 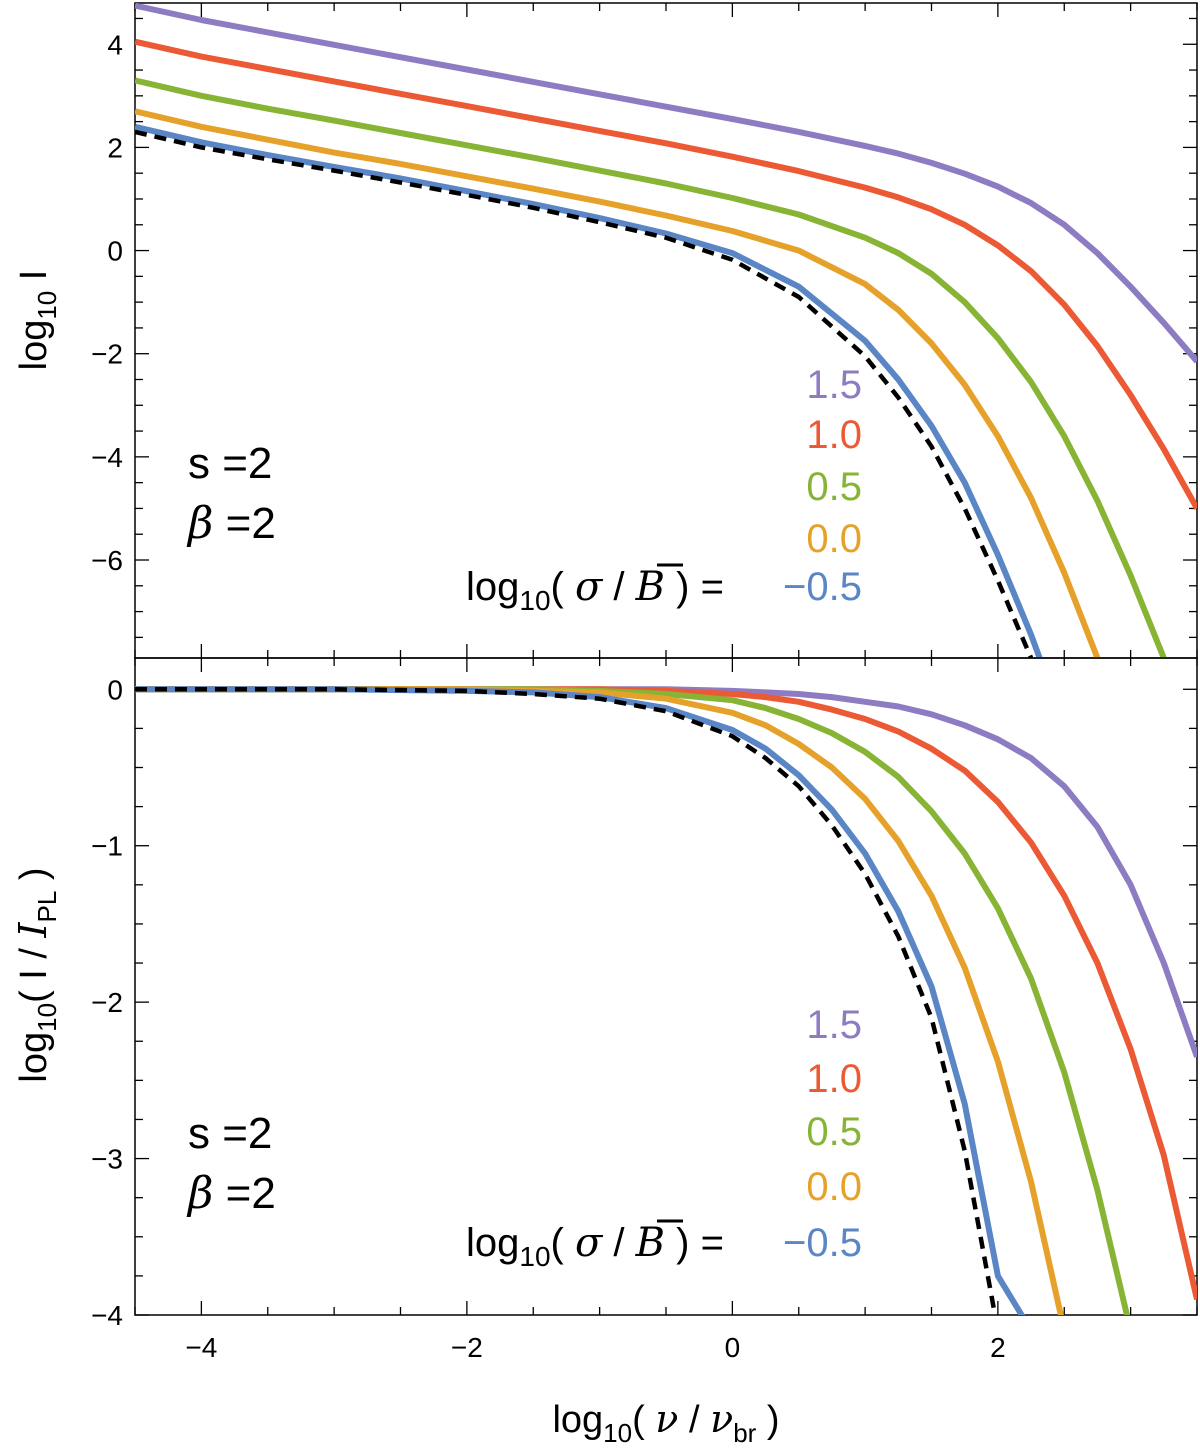 What do you see at coordinates (834, 385) in the screenshot?
I see `legend-top-value-1.5: 1.5` at bounding box center [834, 385].